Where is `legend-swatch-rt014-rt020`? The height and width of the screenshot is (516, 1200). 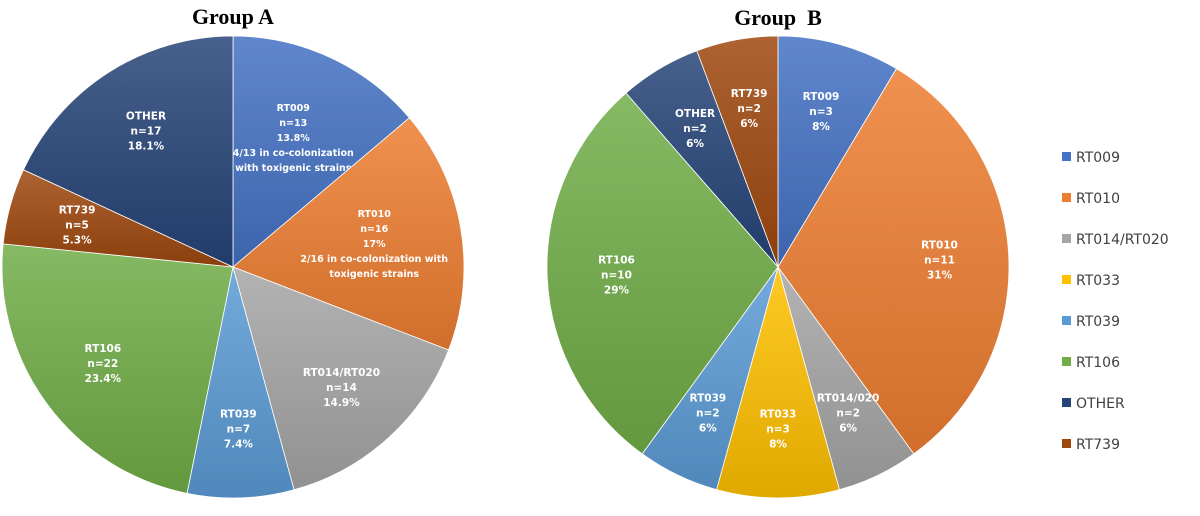
legend-swatch-rt014-rt020 is located at coordinates (1066, 238).